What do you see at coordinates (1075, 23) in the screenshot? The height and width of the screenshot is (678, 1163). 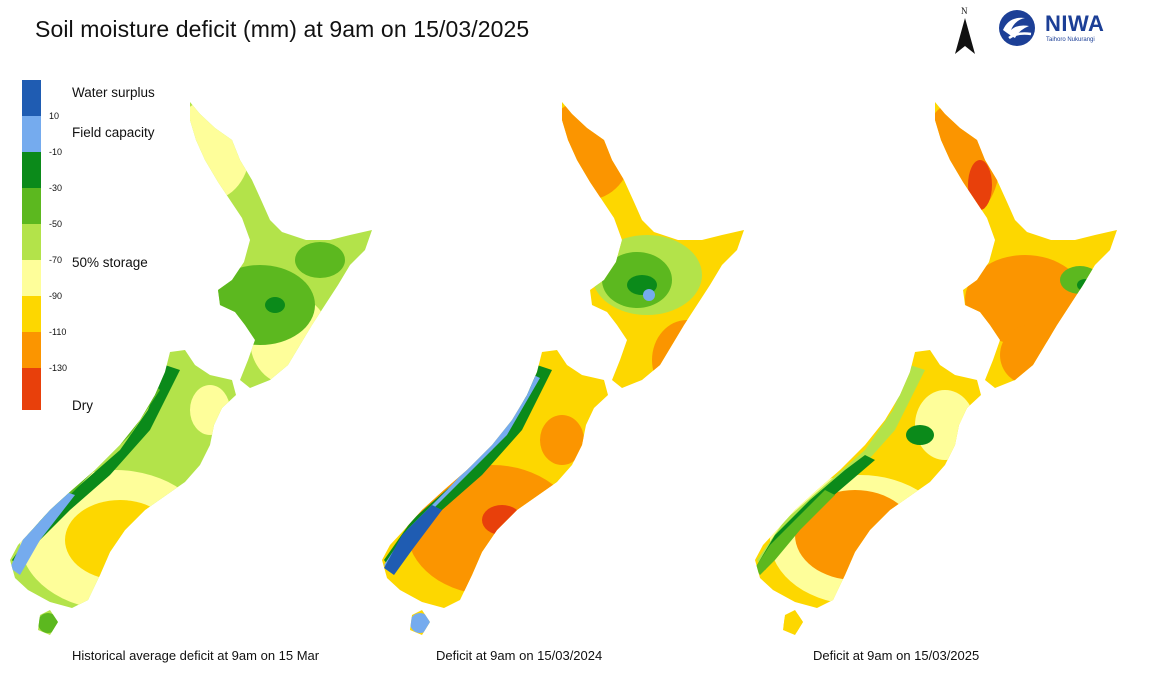 I see `logo-wordmark: NIWA` at bounding box center [1075, 23].